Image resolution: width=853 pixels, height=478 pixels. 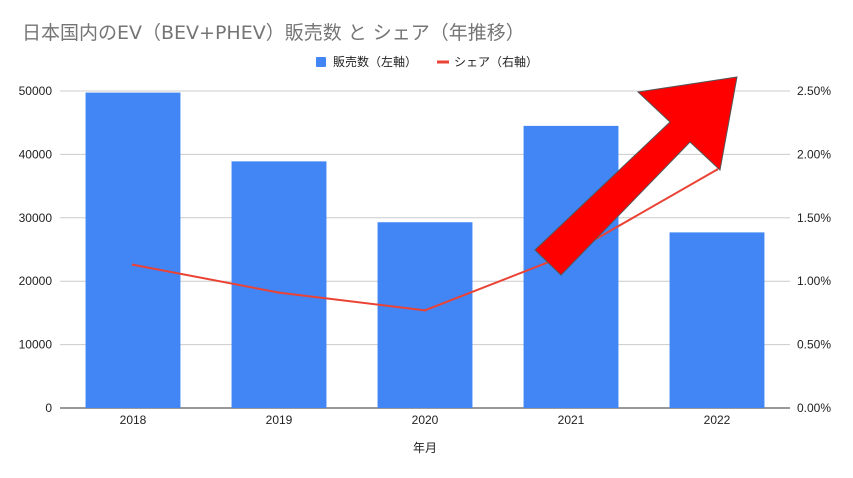 What do you see at coordinates (48, 408) in the screenshot?
I see `left-axis-tick-label: 0` at bounding box center [48, 408].